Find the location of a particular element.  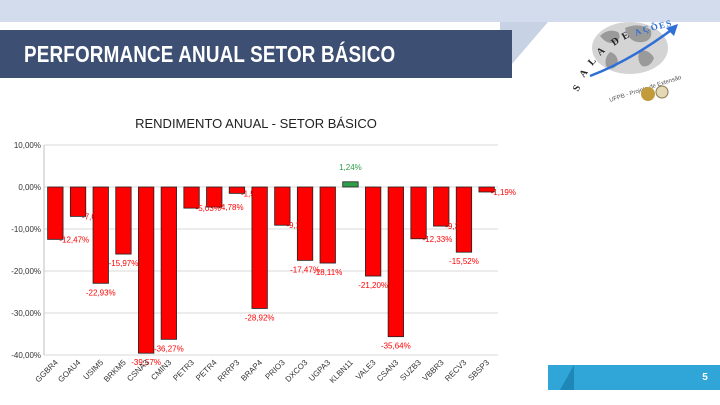

data-label: -12,33% is located at coordinates (438, 239).